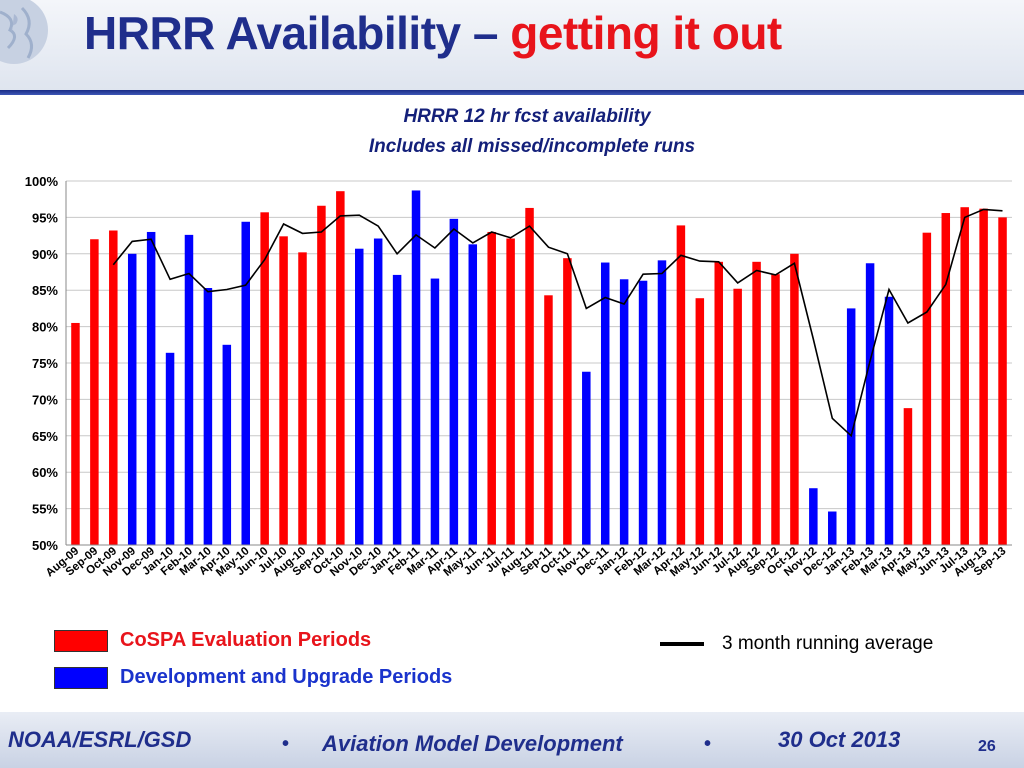  Describe the element at coordinates (45, 290) in the screenshot. I see `y-tick-label: 85%` at that location.